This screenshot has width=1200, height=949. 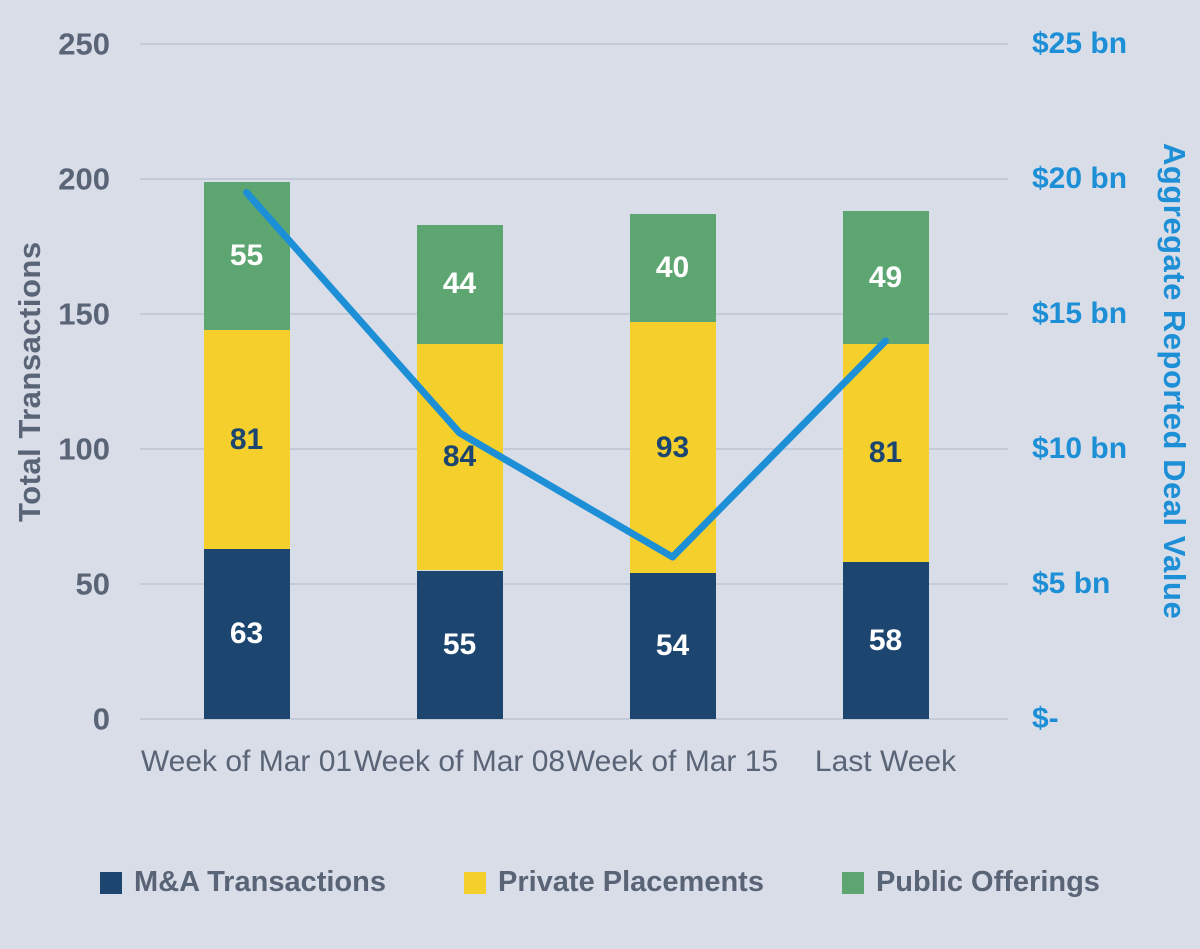 I want to click on x-axis-label: Week of Mar 01, so click(x=246, y=761).